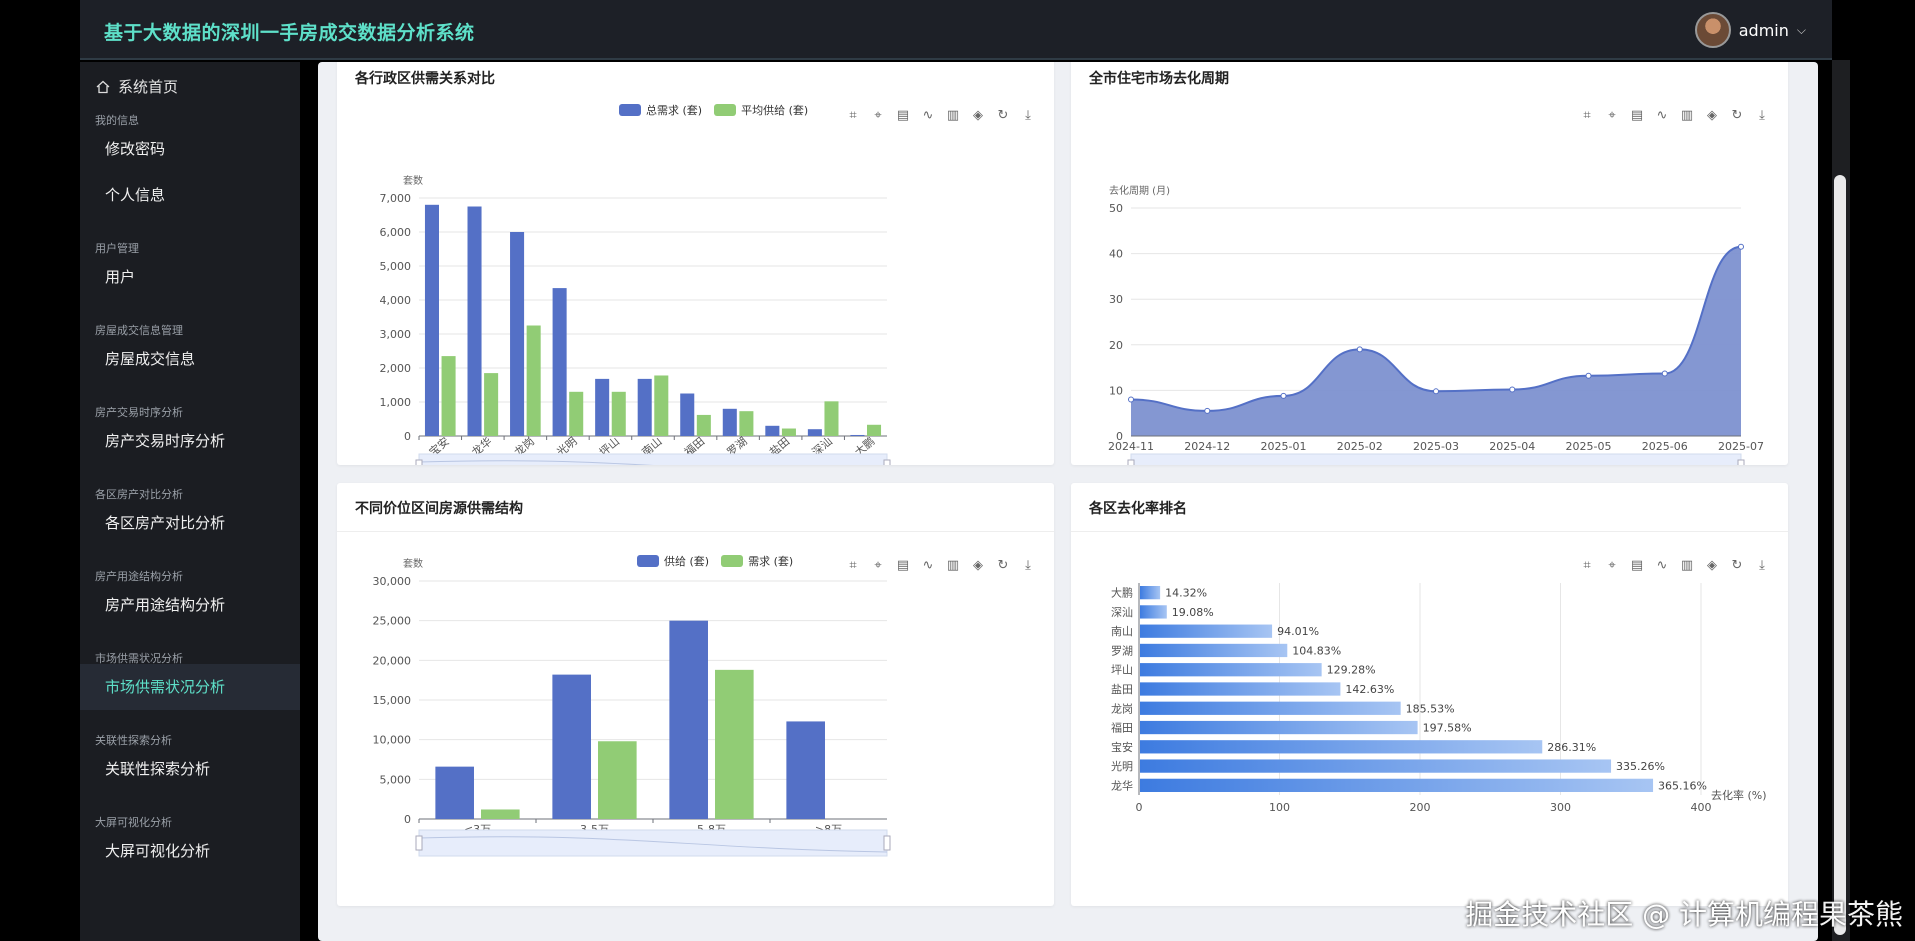 This screenshot has height=941, width=1915. I want to click on y-tick-label: 50, so click(1116, 208).